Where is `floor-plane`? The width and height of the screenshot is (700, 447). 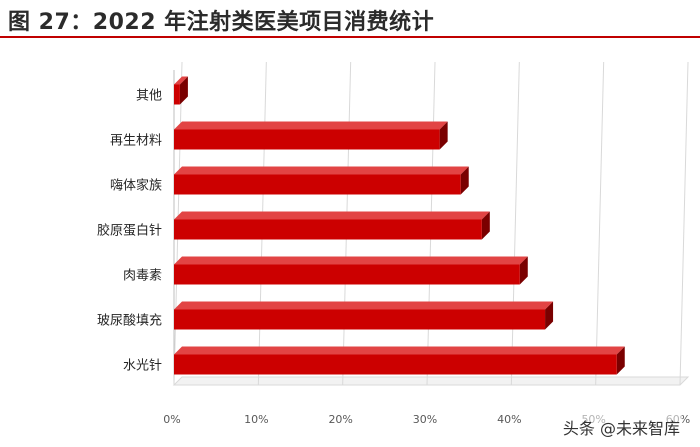 floor-plane is located at coordinates (431, 381).